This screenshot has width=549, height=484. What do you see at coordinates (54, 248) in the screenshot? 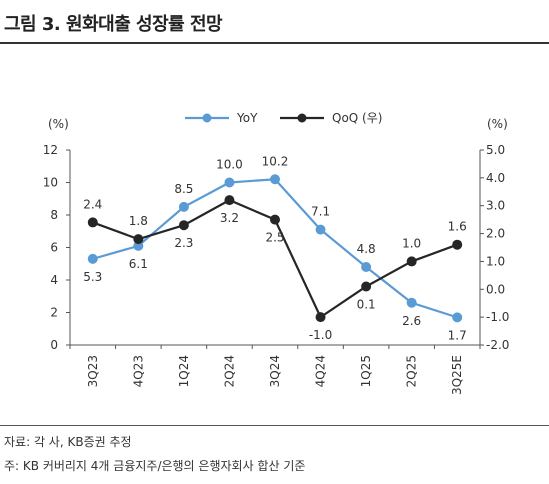
I see `y-left-tick-label: 6` at bounding box center [54, 248].